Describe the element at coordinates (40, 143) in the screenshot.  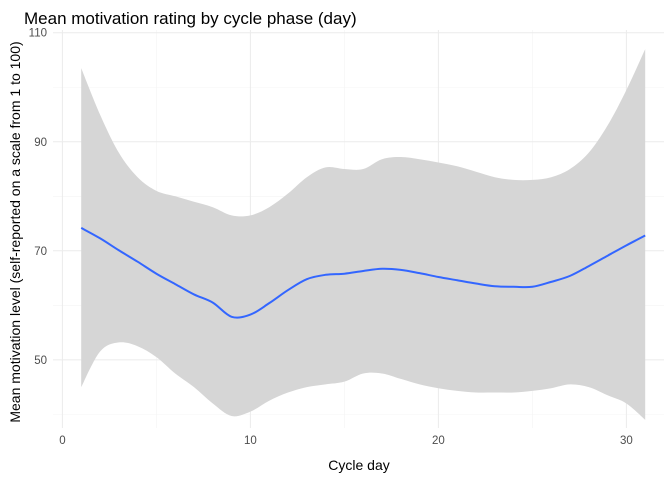
I see `y-tick-label: 90` at that location.